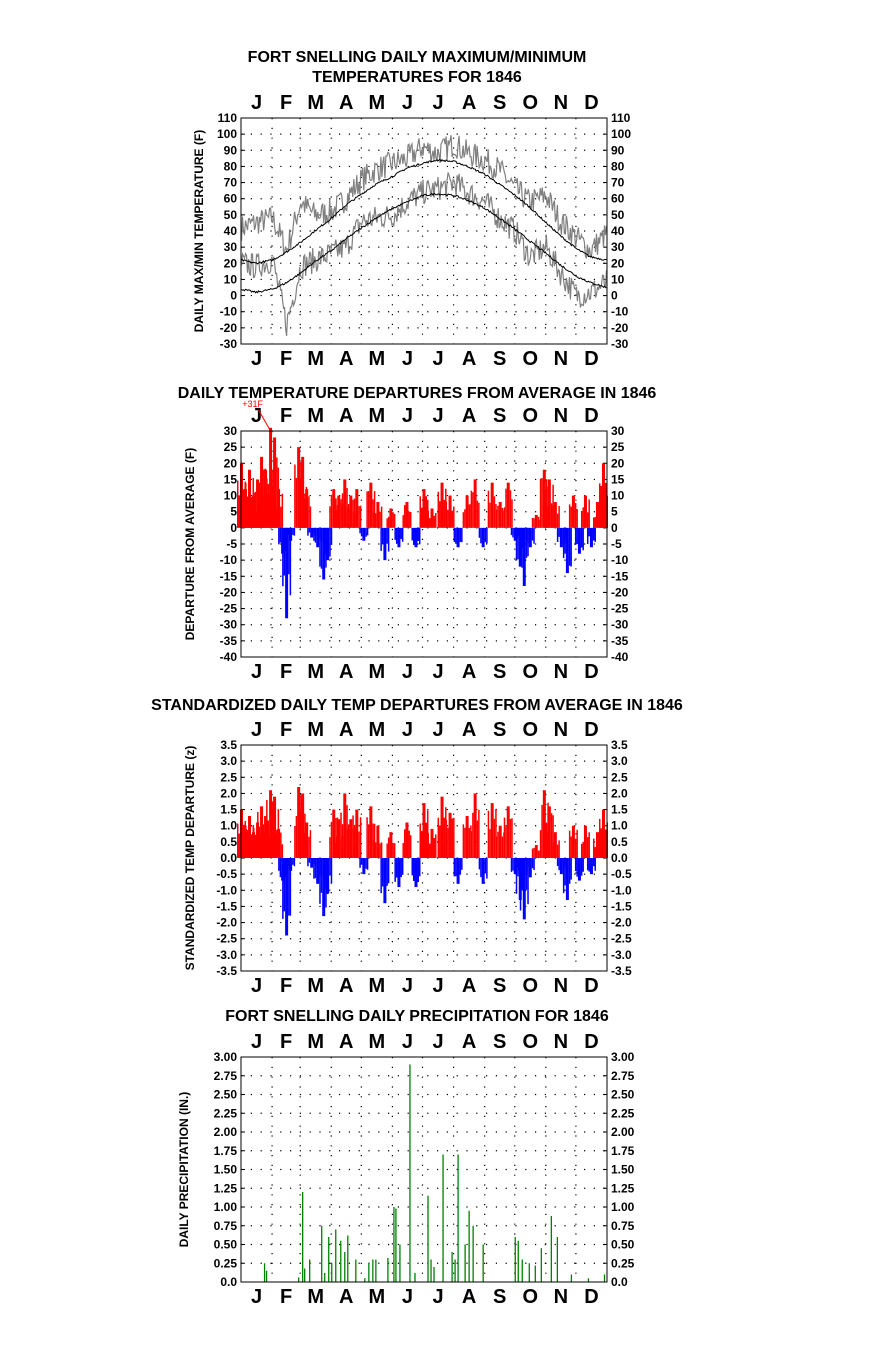 The image size is (883, 1369). Describe the element at coordinates (623, 1188) in the screenshot. I see `y-tick-label-right: 1.25` at that location.